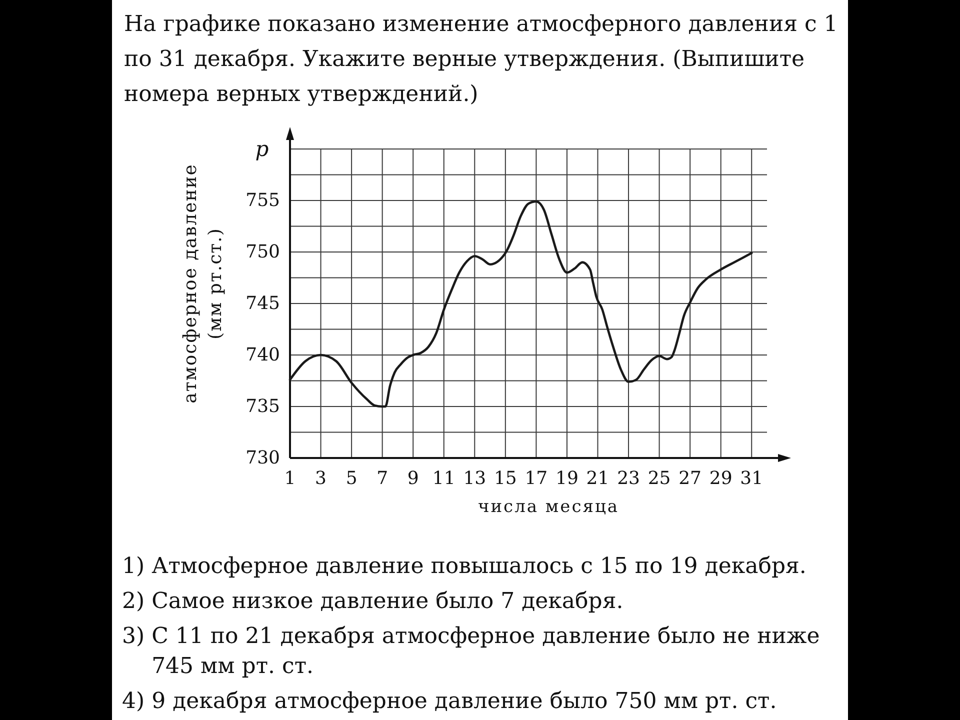 The width and height of the screenshot is (960, 720). What do you see at coordinates (290, 478) in the screenshot?
I see `x-tick-label: 1` at bounding box center [290, 478].